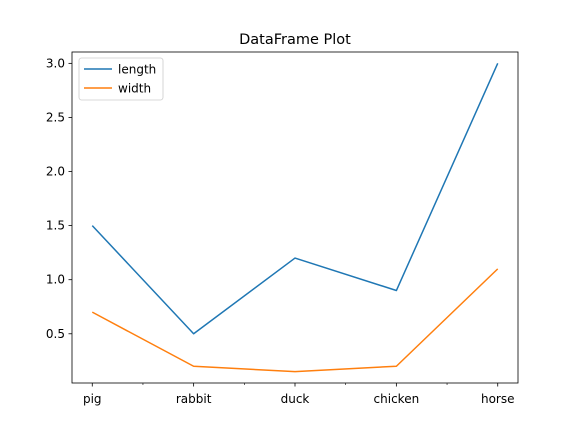  What do you see at coordinates (295, 40) in the screenshot?
I see `chart-title: DataFrame Plot` at bounding box center [295, 40].